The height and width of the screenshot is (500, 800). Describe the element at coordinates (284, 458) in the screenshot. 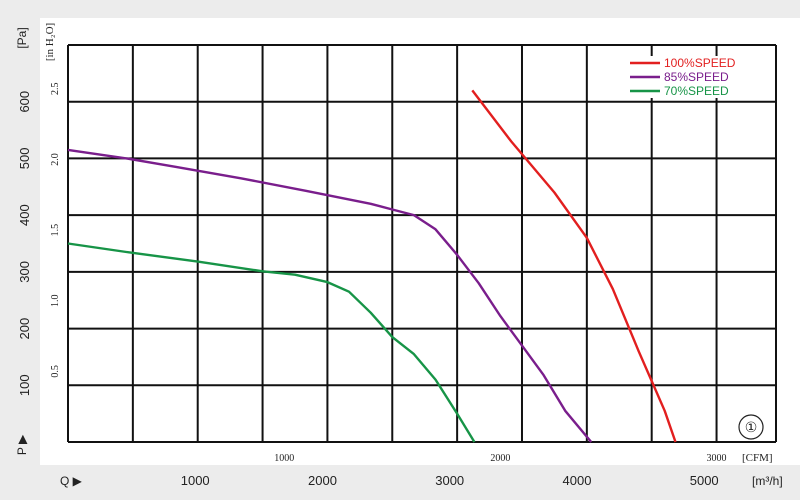

I see `x-tick-cfm-label: 1000` at that location.